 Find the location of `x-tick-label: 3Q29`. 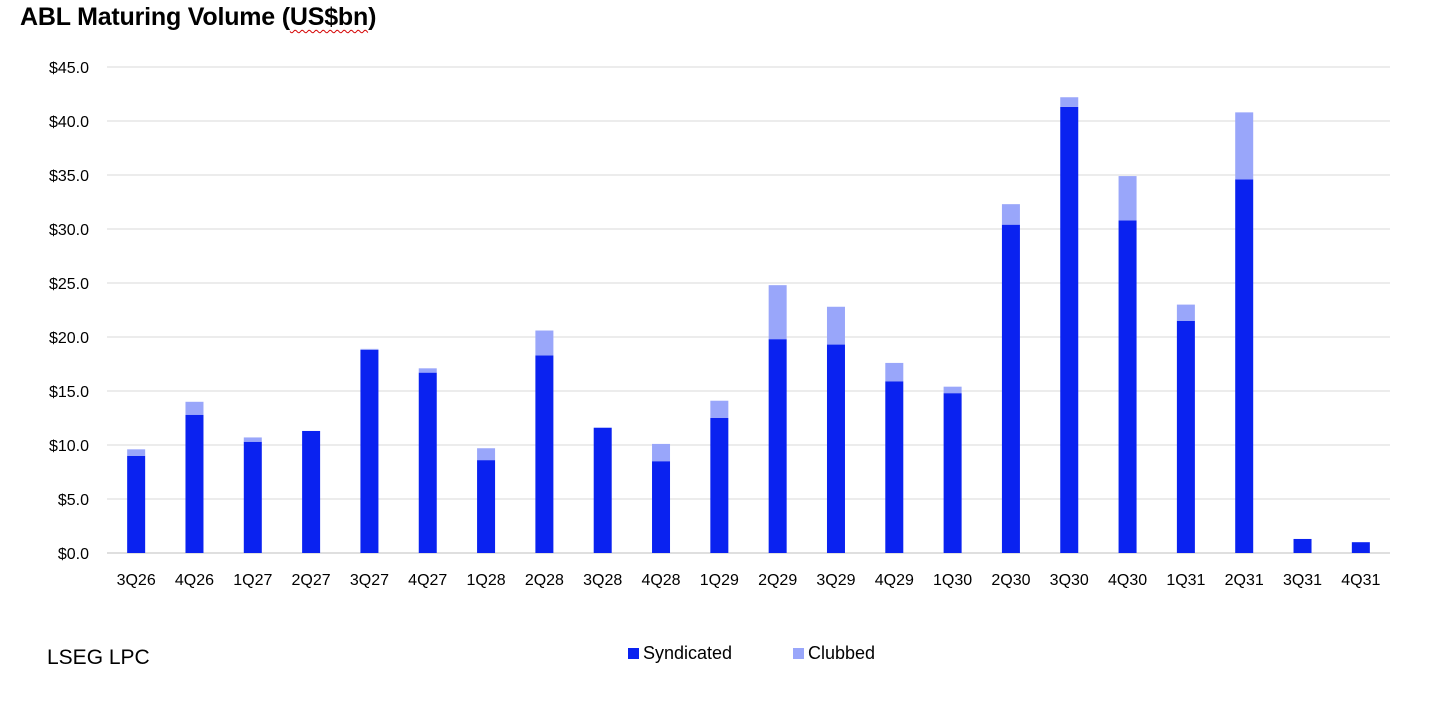

x-tick-label: 3Q29 is located at coordinates (835, 580).